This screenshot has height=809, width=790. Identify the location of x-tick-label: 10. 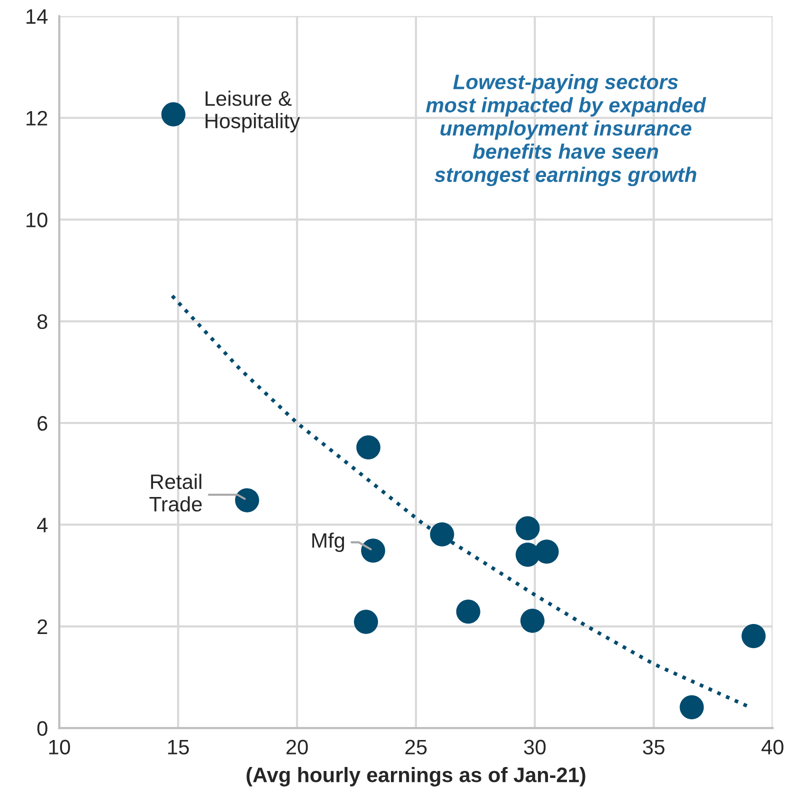
(59, 747).